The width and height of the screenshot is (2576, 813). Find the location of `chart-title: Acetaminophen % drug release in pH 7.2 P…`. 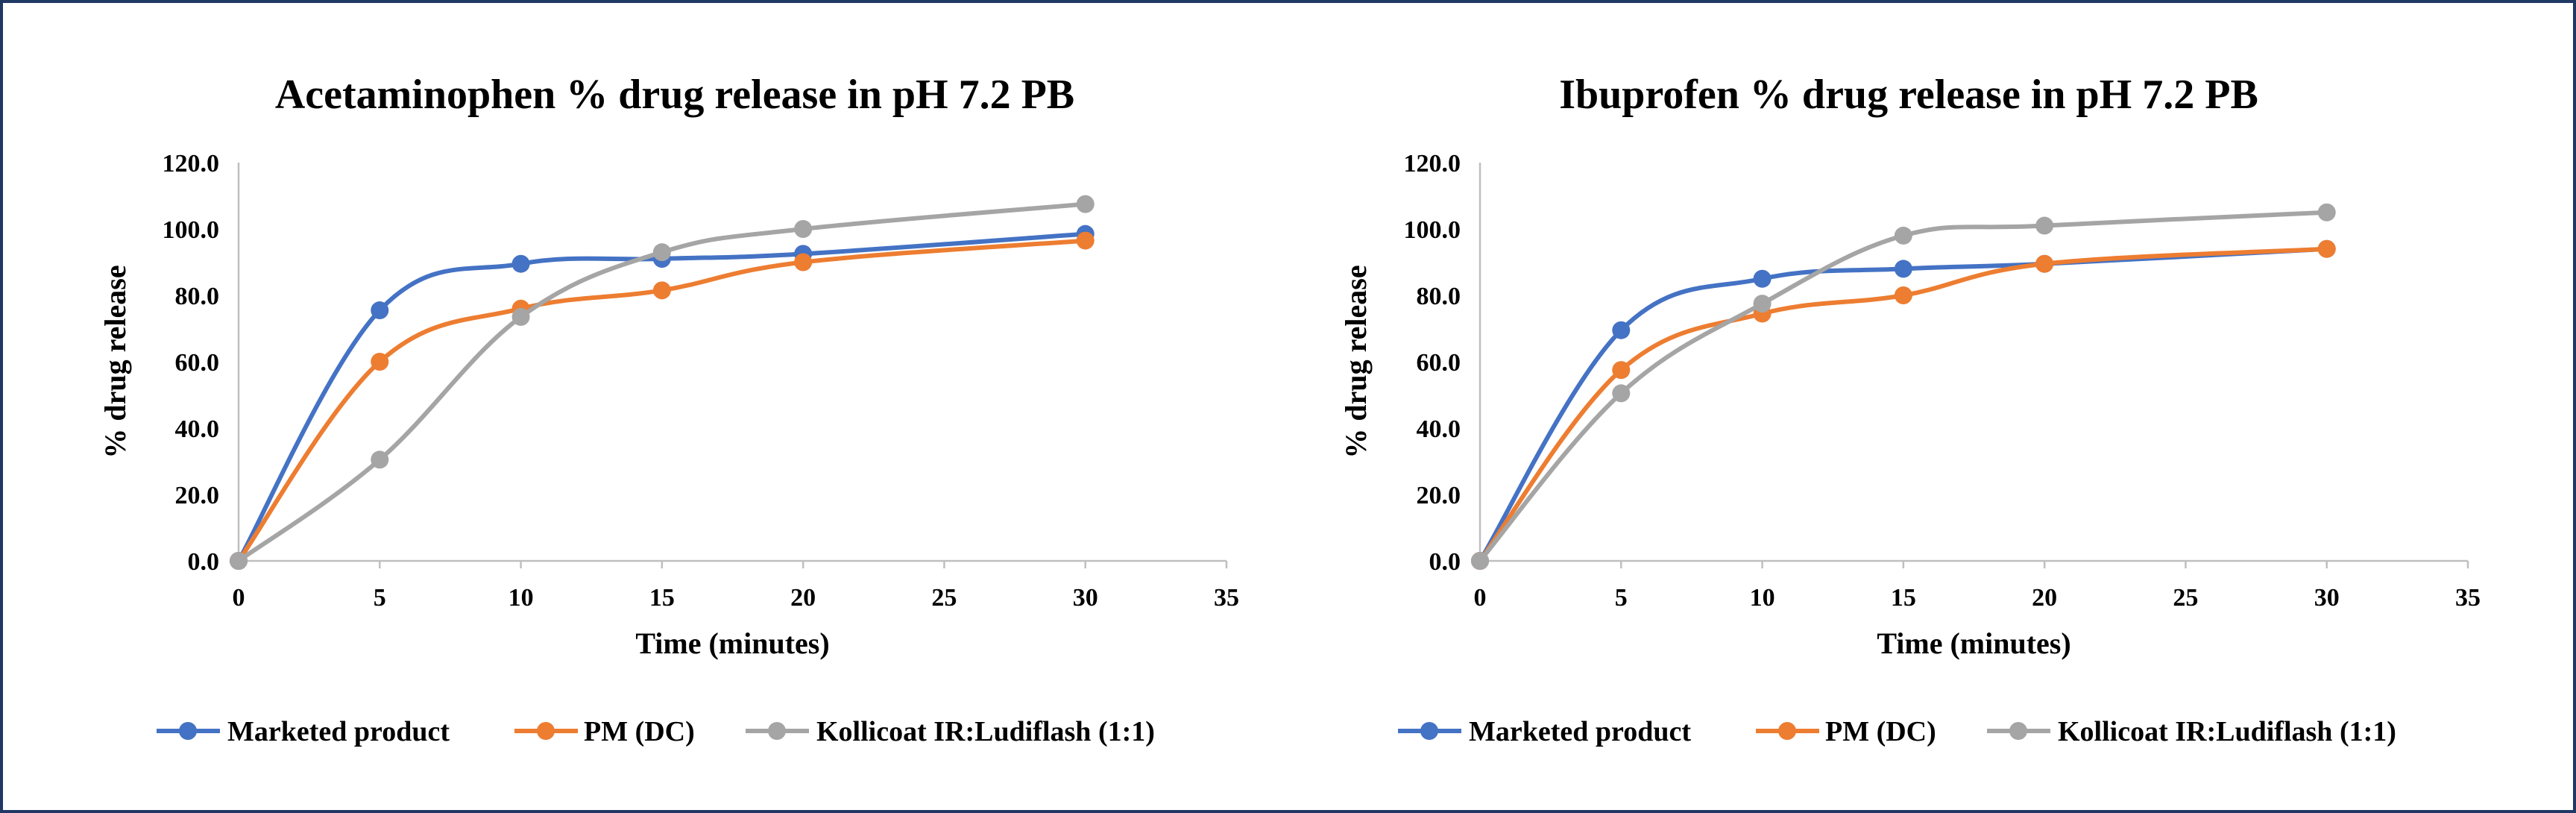

chart-title: Acetaminophen % drug release in pH 7.2 P… is located at coordinates (674, 95).